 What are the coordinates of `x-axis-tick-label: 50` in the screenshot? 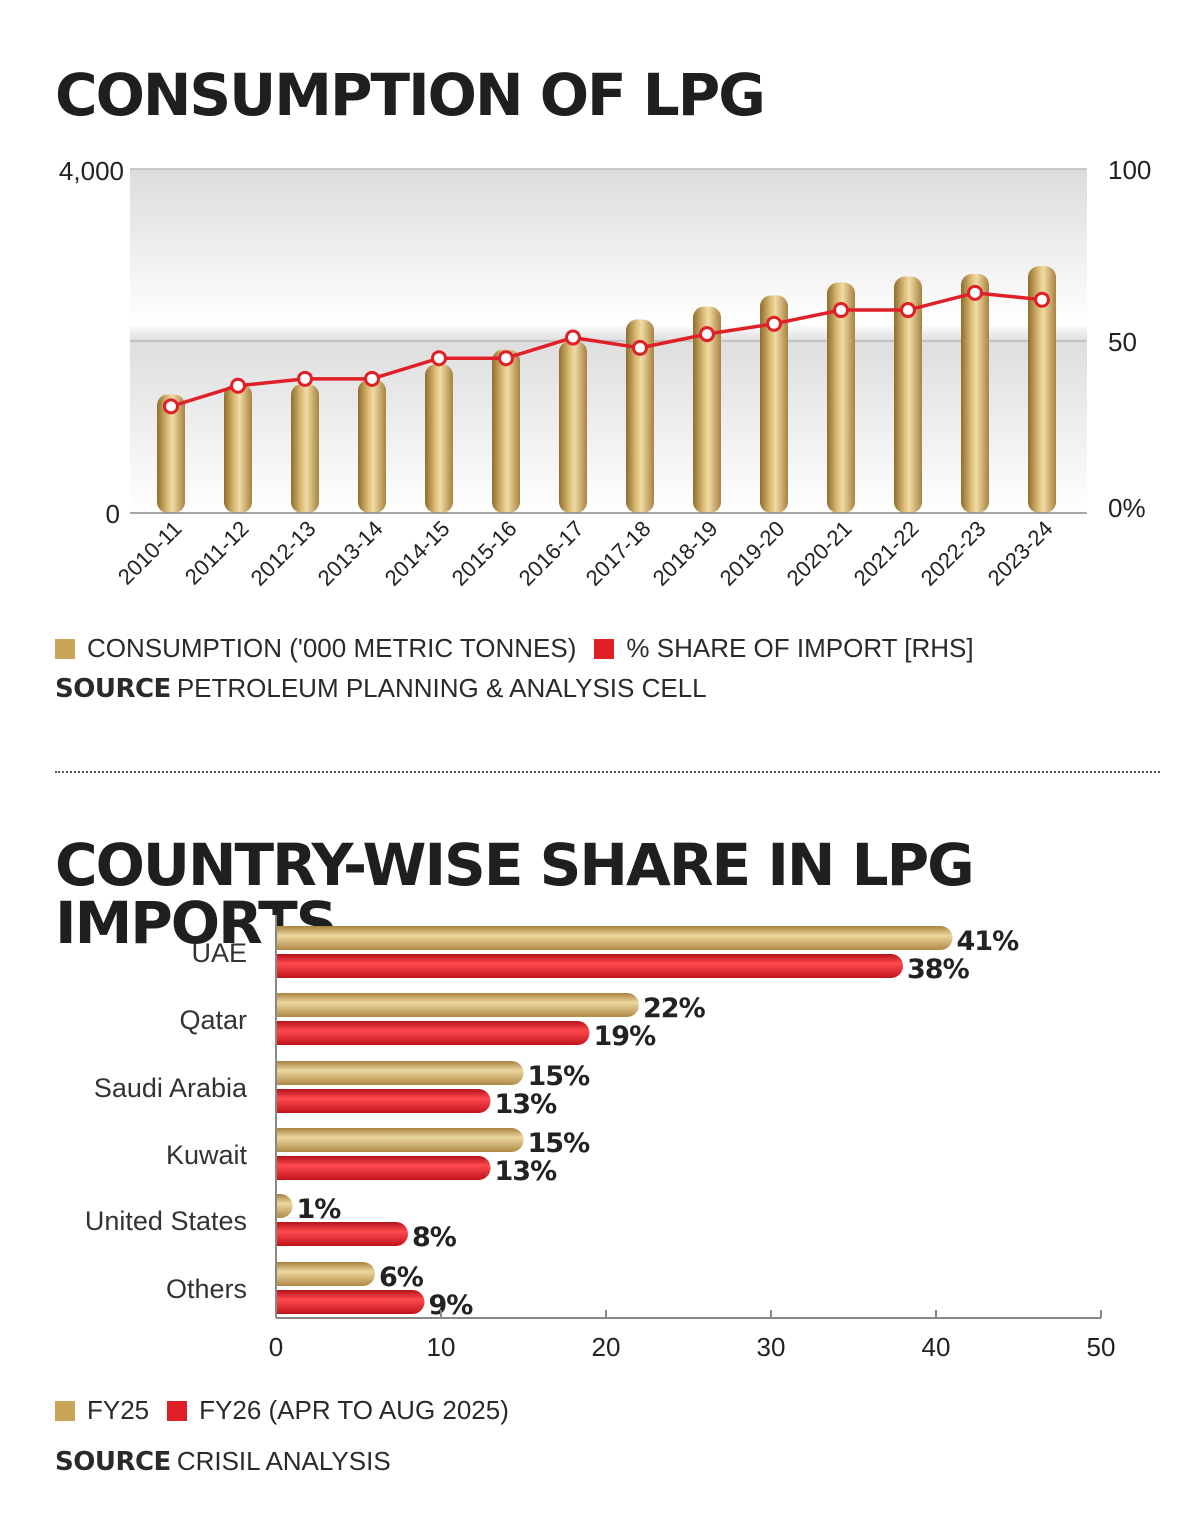 It's located at (1101, 1347).